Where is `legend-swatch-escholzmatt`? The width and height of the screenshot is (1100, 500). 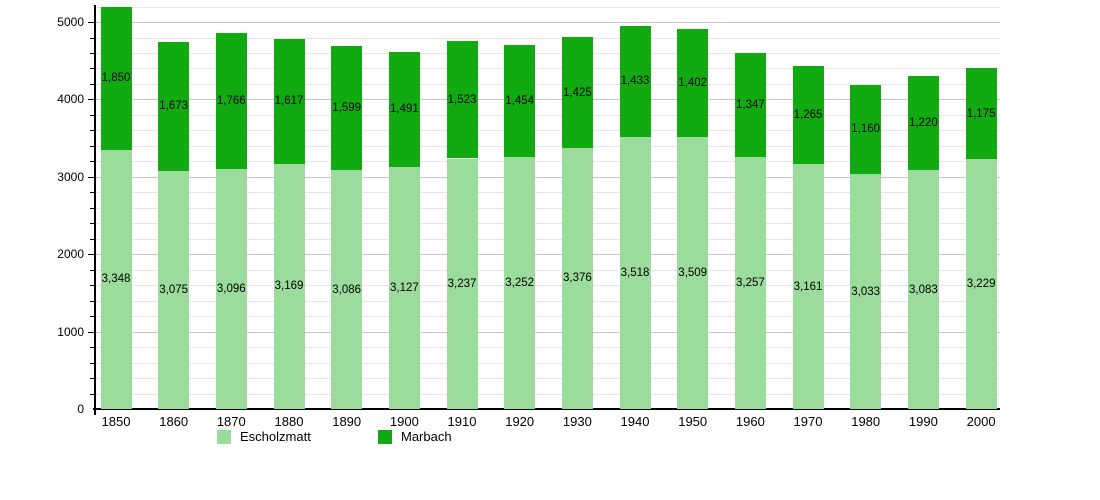 legend-swatch-escholzmatt is located at coordinates (224, 436).